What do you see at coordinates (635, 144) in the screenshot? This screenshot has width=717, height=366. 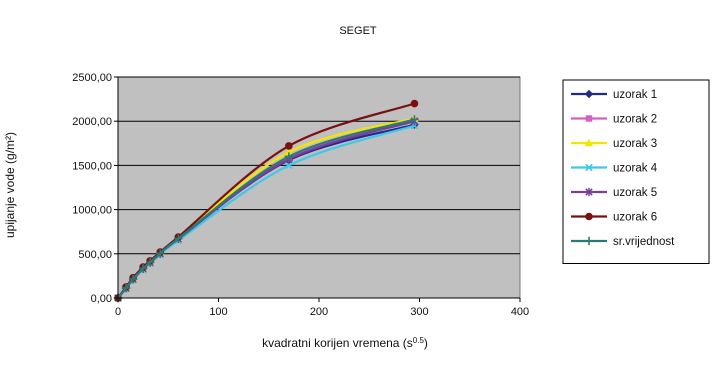 I see `legend-label: uzorak 3` at bounding box center [635, 144].